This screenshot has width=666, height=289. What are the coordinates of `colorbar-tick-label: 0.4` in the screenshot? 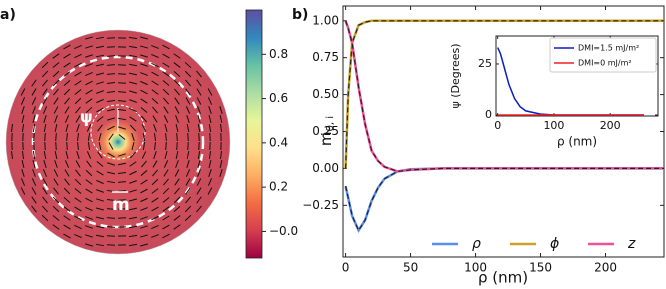 It's located at (278, 142).